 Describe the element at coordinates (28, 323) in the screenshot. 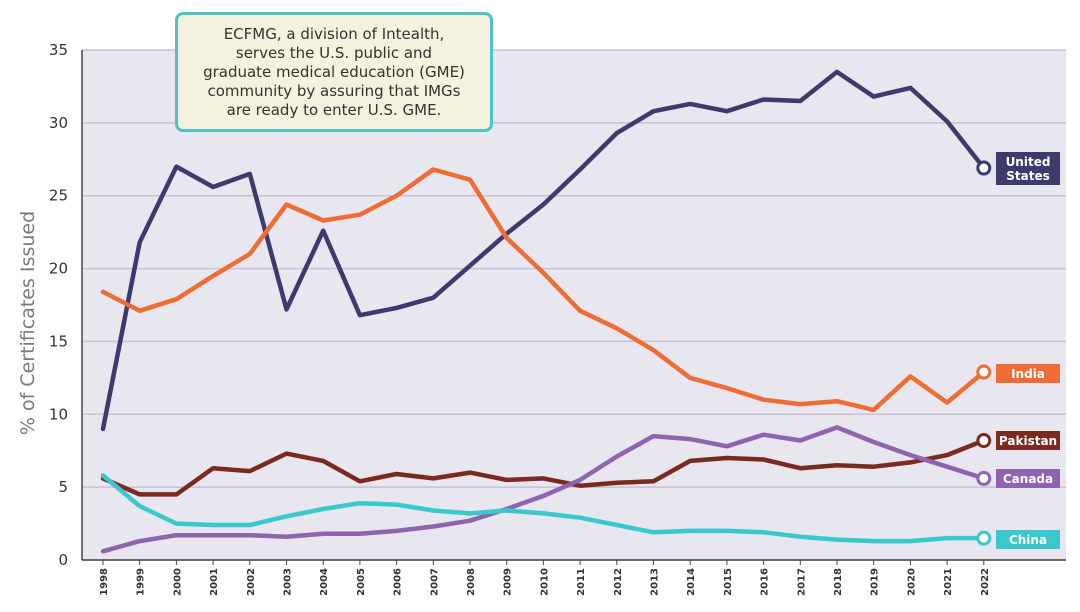

I see `y-axis-label: % of Certificates Issued` at that location.